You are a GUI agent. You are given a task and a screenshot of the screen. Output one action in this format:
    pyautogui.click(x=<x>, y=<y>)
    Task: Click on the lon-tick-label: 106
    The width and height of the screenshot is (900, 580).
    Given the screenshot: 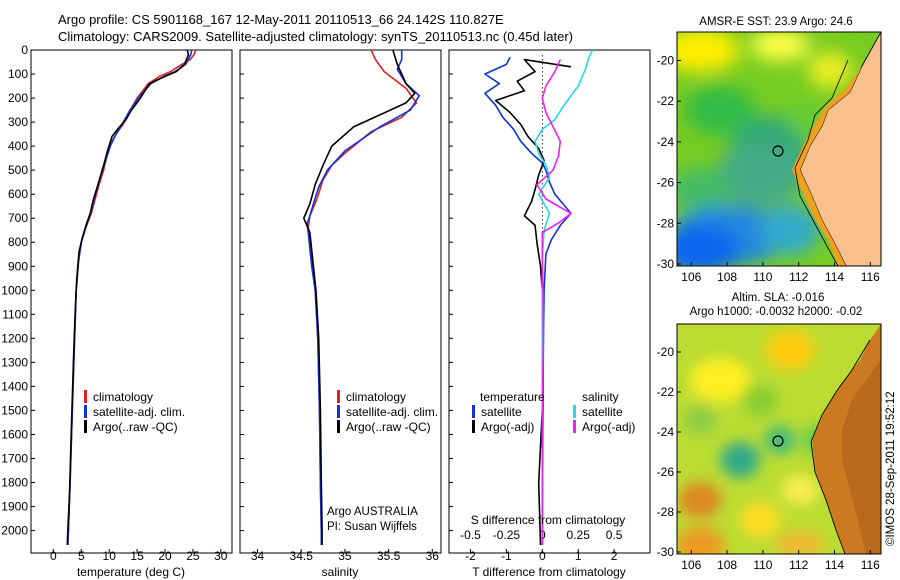 What is the action you would take?
    pyautogui.click(x=691, y=277)
    